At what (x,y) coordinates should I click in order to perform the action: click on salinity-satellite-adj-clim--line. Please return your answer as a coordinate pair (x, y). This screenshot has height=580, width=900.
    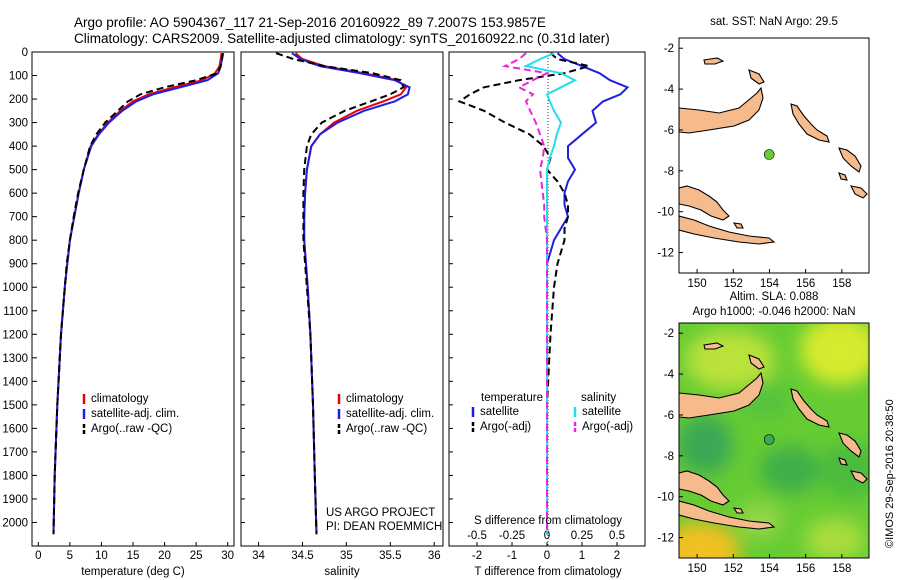
    Looking at the image, I should click on (351, 293).